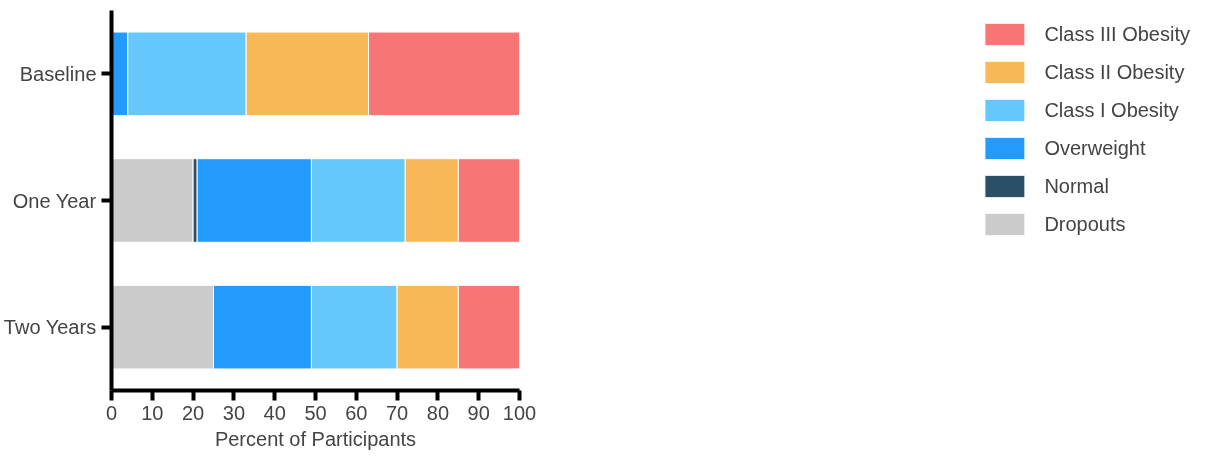 This screenshot has height=468, width=1209. What do you see at coordinates (234, 412) in the screenshot?
I see `x-tick-label: 30` at bounding box center [234, 412].